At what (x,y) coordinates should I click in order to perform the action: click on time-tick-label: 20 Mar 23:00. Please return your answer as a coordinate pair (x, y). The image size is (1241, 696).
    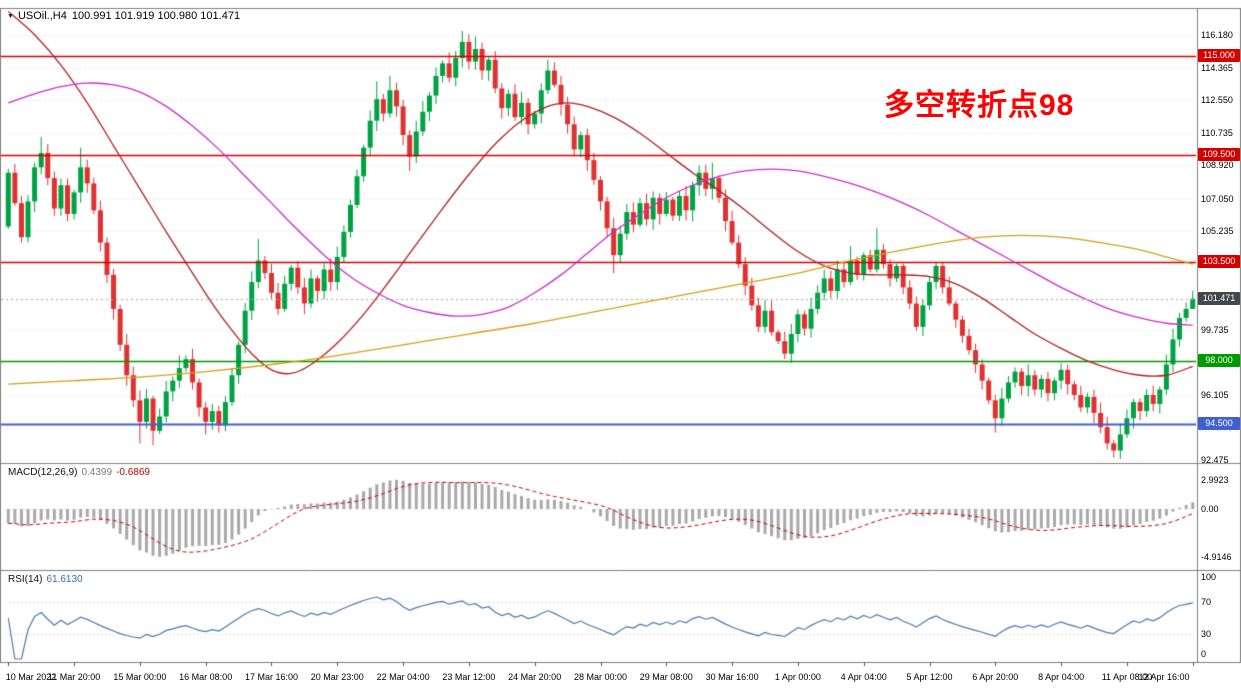
    Looking at the image, I should click on (337, 677).